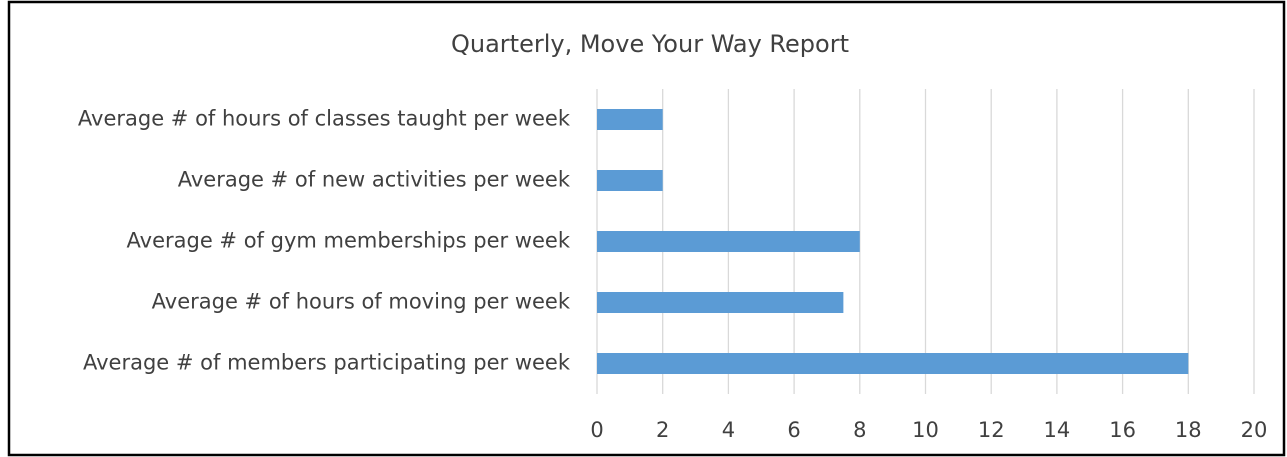  I want to click on x-tick-label: 12, so click(991, 430).